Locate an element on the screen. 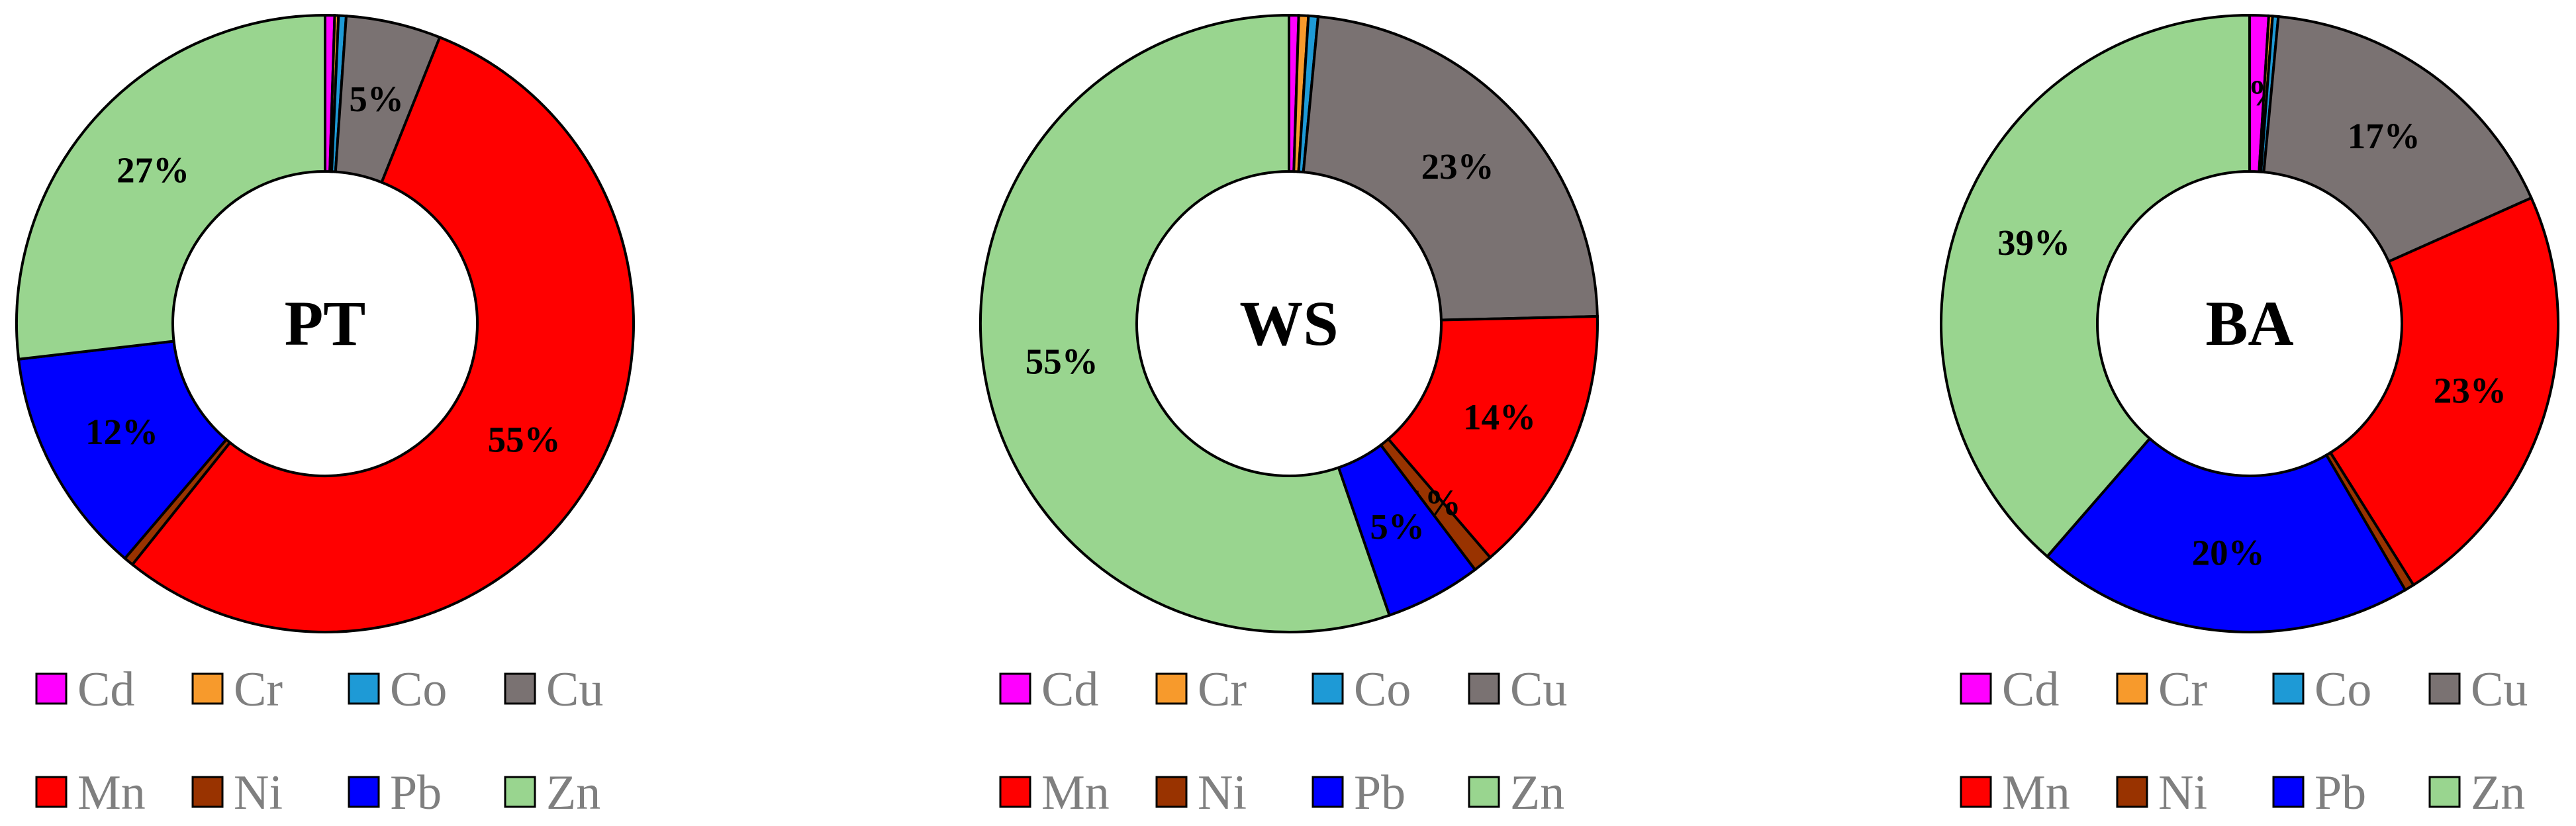 This screenshot has width=2576, height=826. slice-label: 12% is located at coordinates (121, 432).